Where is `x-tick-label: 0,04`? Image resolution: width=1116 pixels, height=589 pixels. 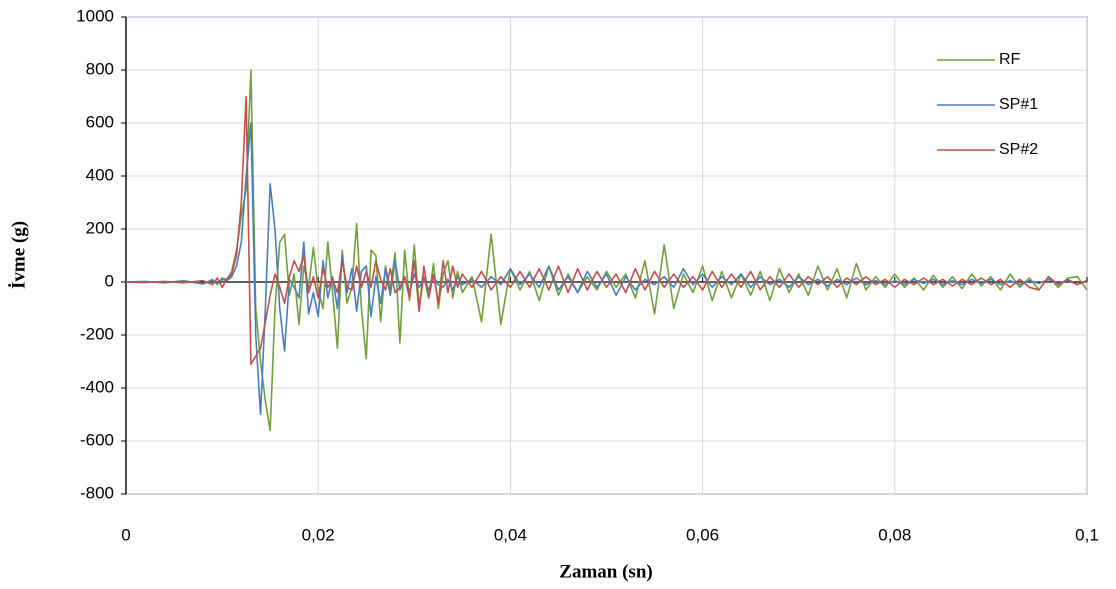 x-tick-label: 0,04 is located at coordinates (510, 534).